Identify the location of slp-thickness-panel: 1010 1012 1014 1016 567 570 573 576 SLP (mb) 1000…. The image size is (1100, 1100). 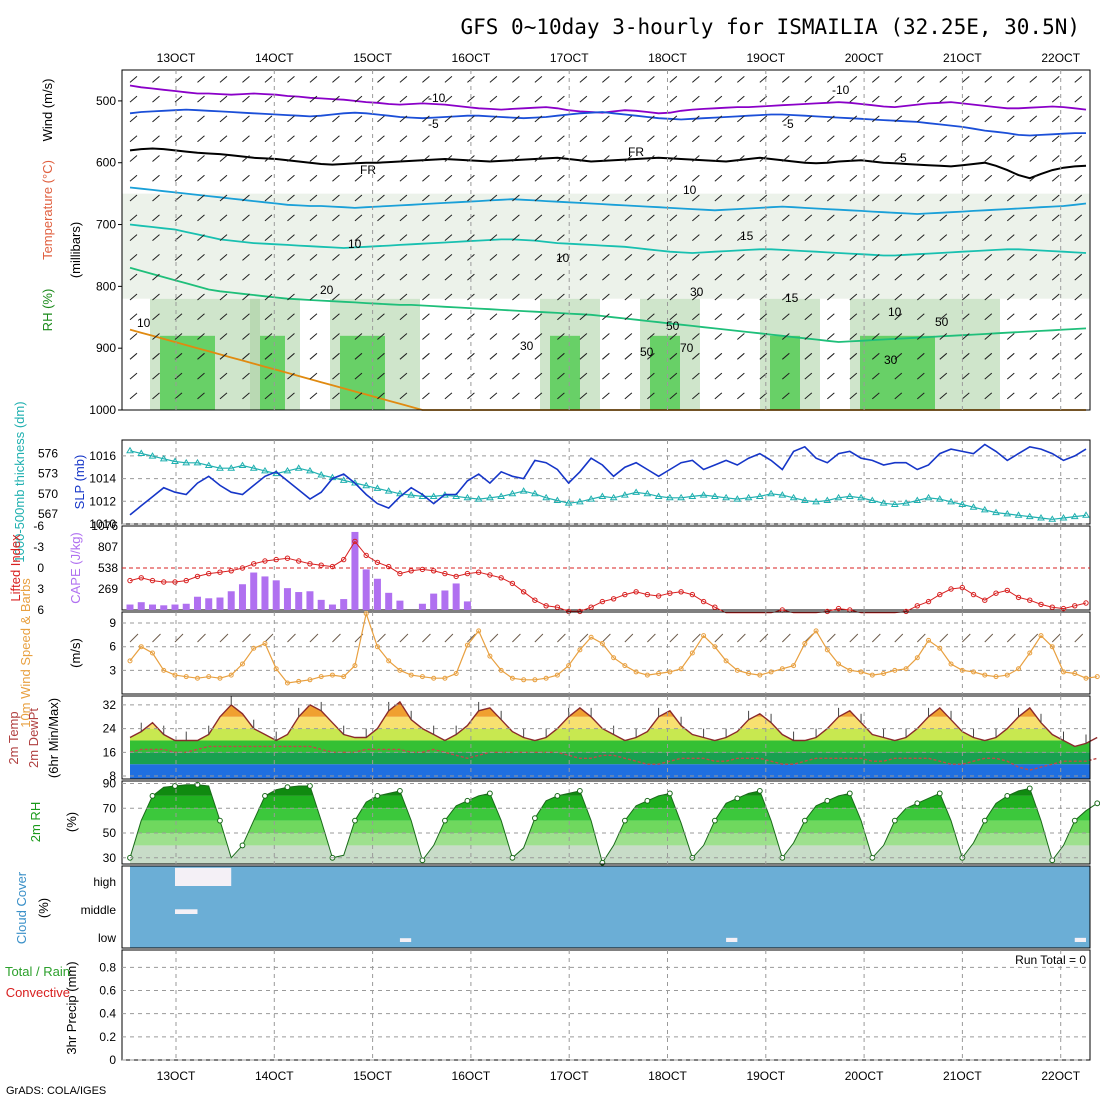
(551, 482).